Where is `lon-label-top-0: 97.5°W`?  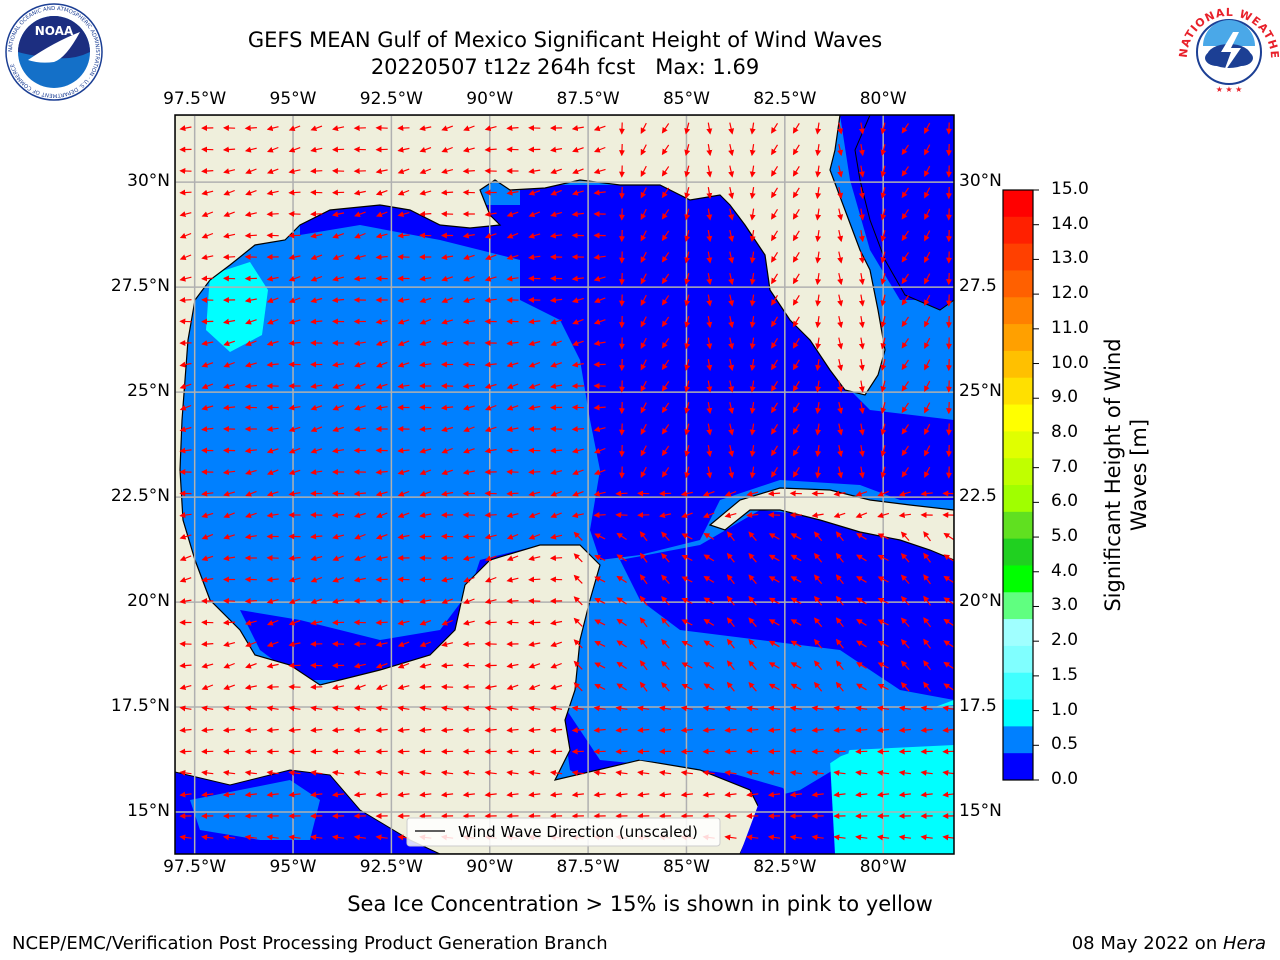 lon-label-top-0: 97.5°W is located at coordinates (195, 99).